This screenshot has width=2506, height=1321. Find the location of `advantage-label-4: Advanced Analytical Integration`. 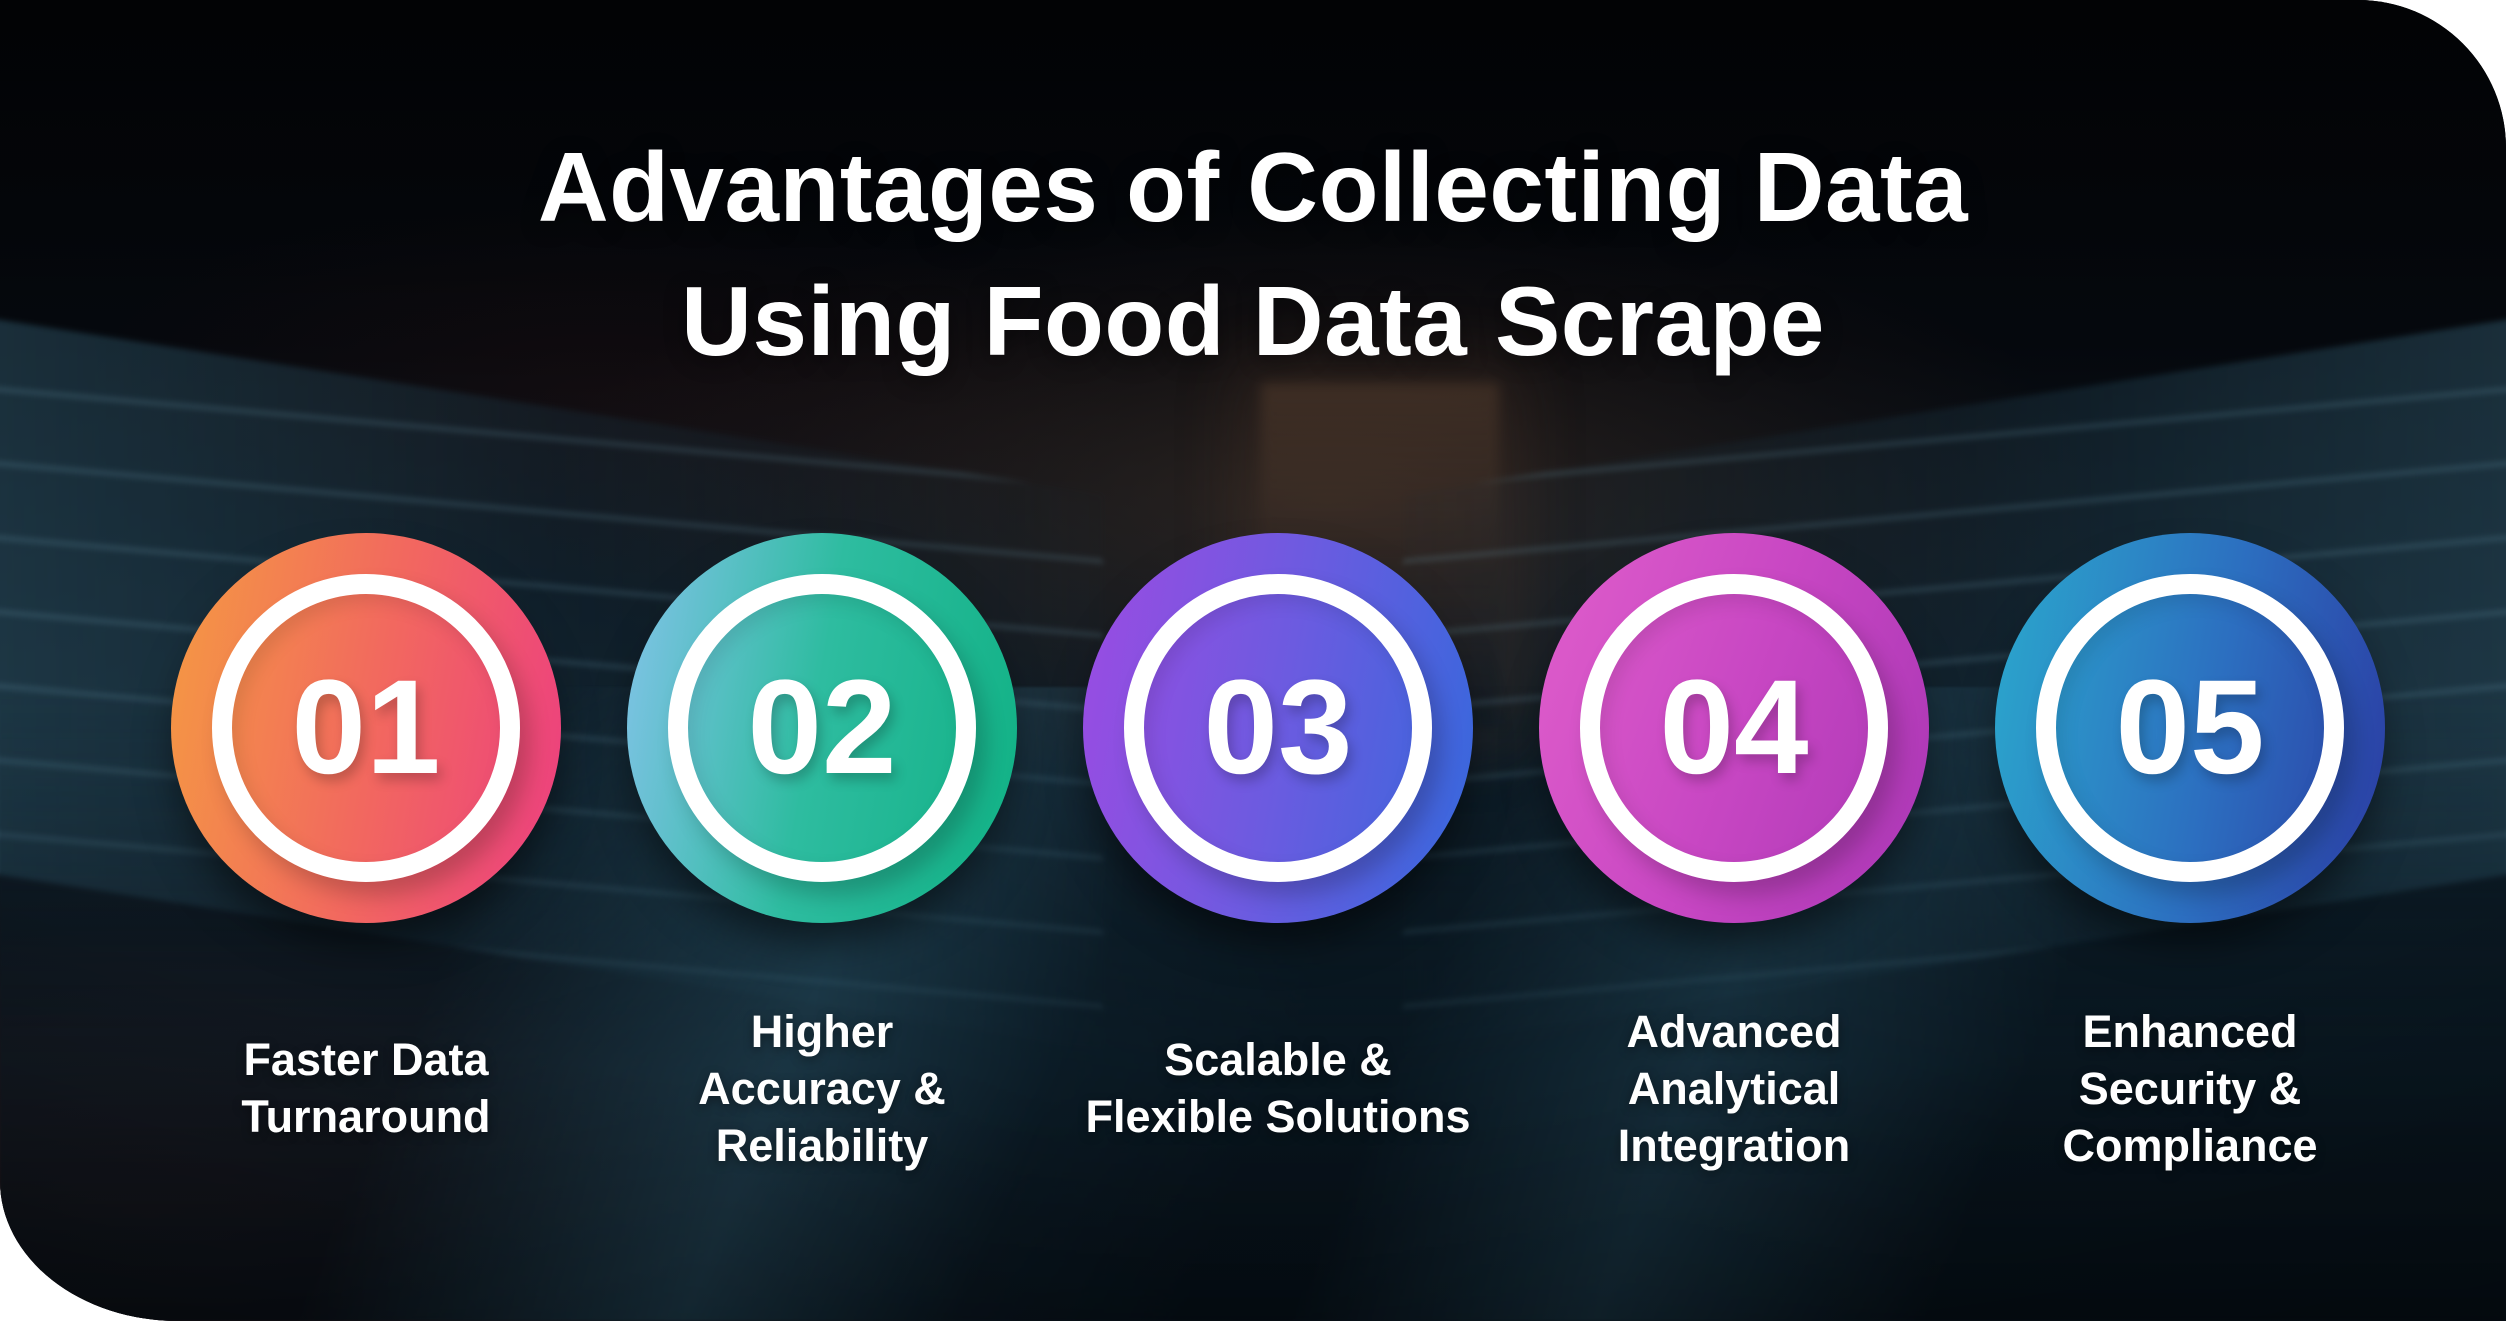

advantage-label-4: Advanced Analytical Integration is located at coordinates (1734, 1088).